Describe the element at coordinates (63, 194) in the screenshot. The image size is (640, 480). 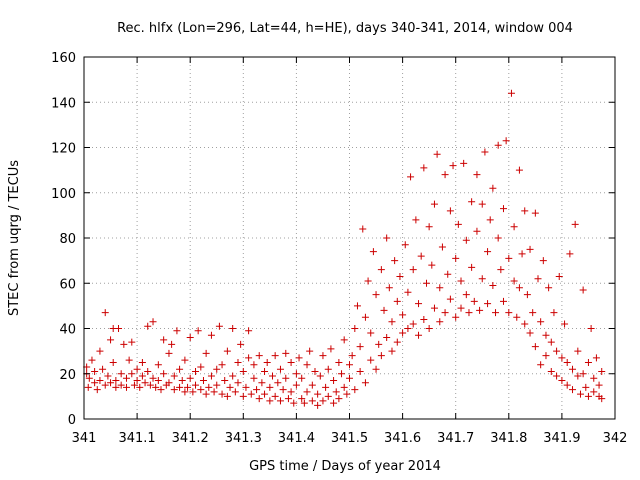
I see `y-tick-label: 100` at that location.